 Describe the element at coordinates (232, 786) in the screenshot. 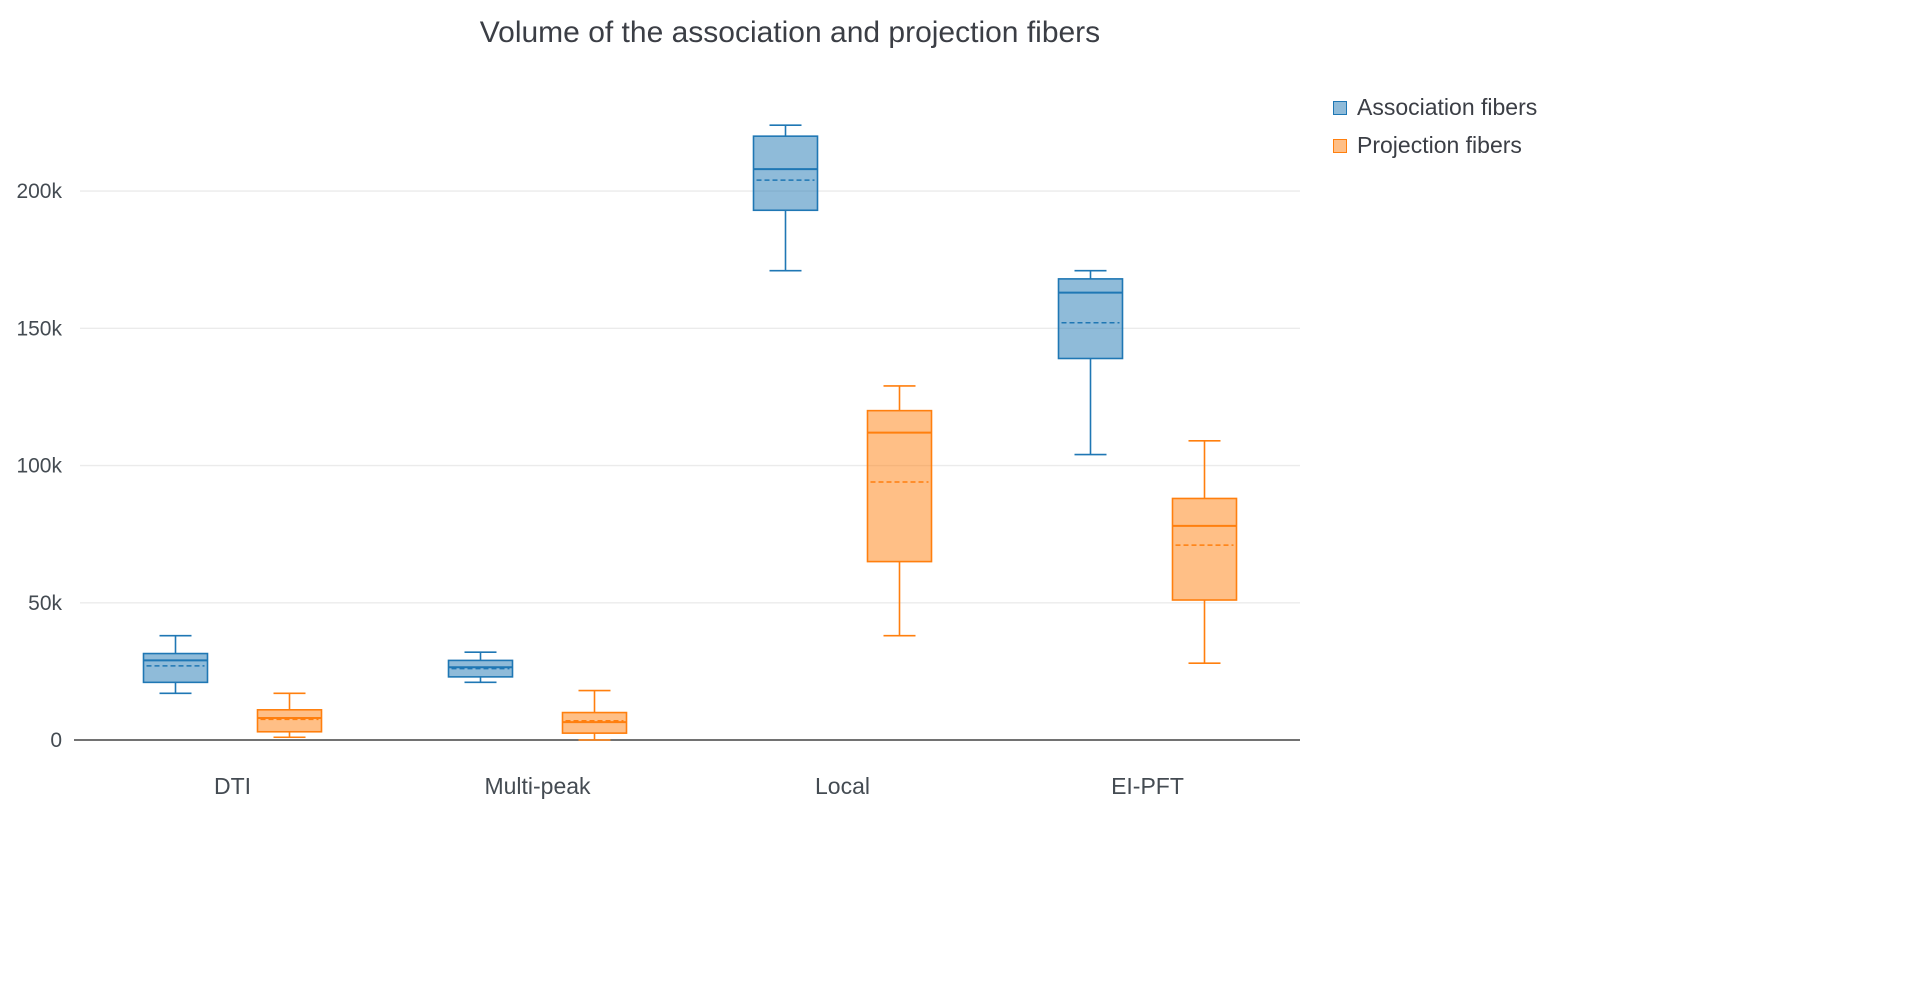

I see `x-category-label: DTI` at that location.